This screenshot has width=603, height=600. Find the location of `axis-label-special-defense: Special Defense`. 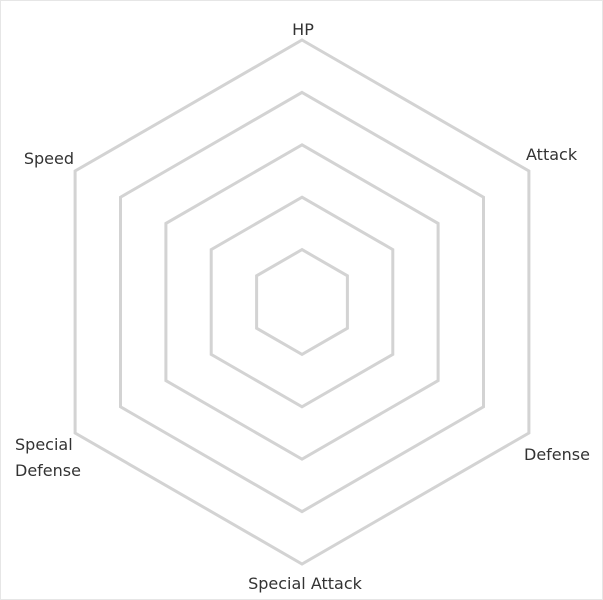

axis-label-special-defense: Special Defense is located at coordinates (48, 457).